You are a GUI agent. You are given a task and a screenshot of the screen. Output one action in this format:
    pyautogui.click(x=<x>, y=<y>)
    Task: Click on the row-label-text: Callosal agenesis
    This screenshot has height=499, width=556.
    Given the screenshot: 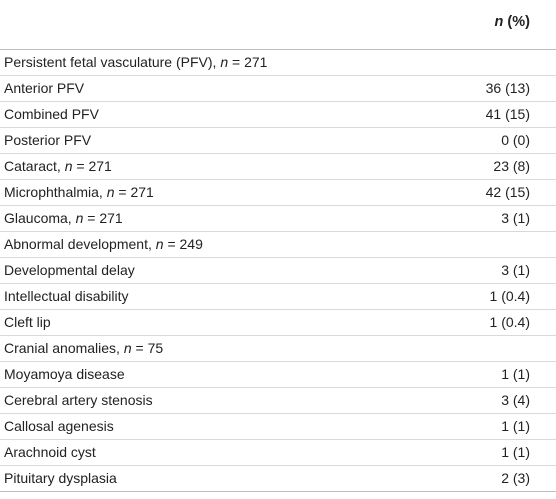 What is the action you would take?
    pyautogui.click(x=59, y=426)
    